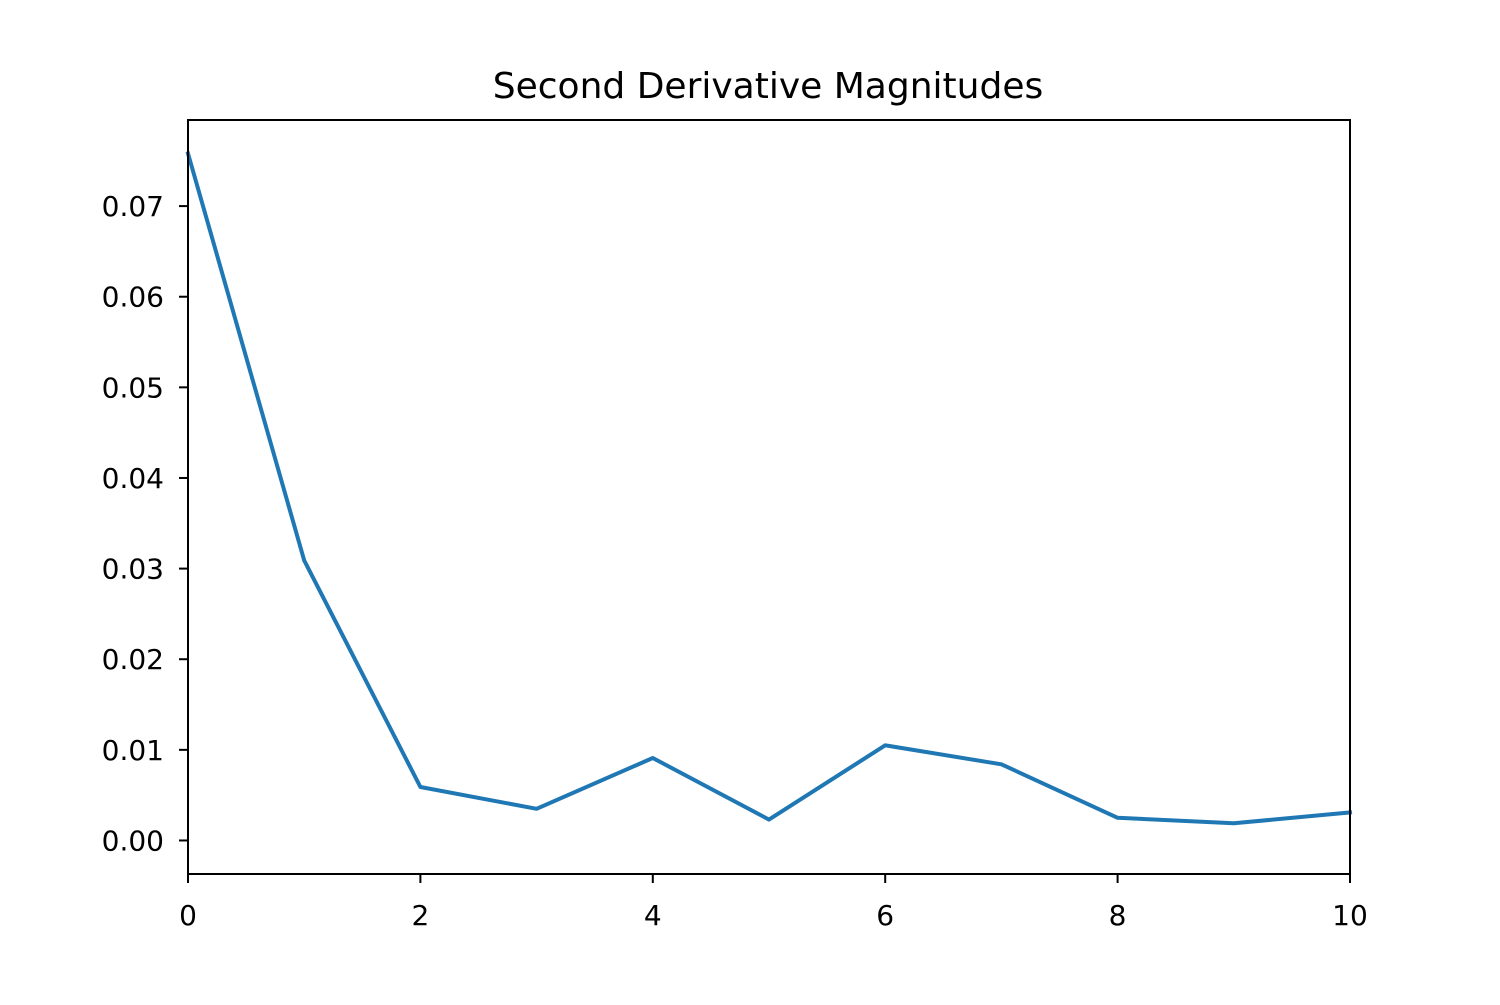 The width and height of the screenshot is (1500, 1005). I want to click on x-tick-label: 2, so click(420, 915).